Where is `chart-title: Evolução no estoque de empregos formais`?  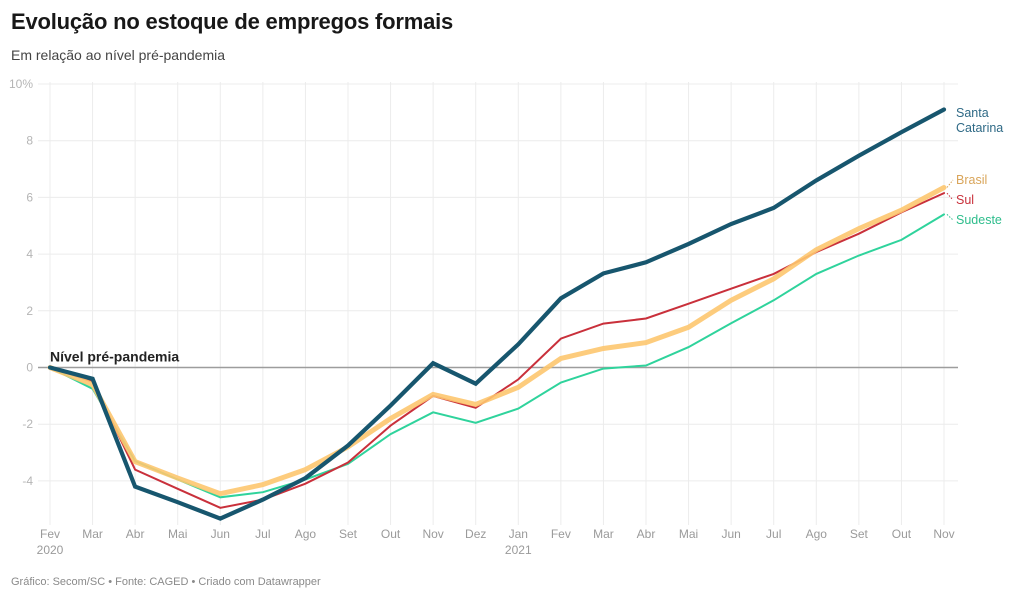 chart-title: Evolução no estoque de empregos formais is located at coordinates (232, 21).